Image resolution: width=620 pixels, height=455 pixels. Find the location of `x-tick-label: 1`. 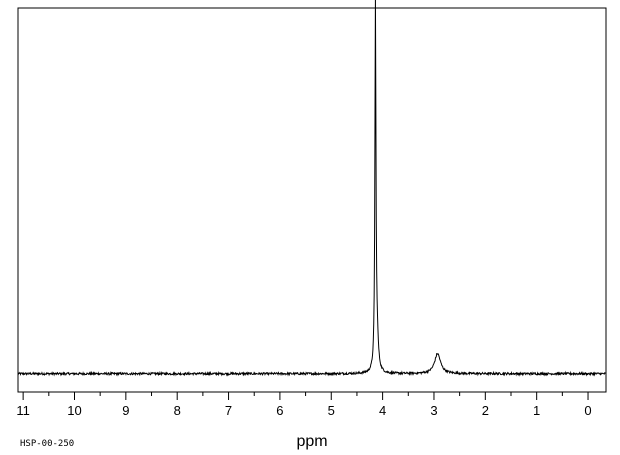

x-tick-label: 1 is located at coordinates (536, 410).